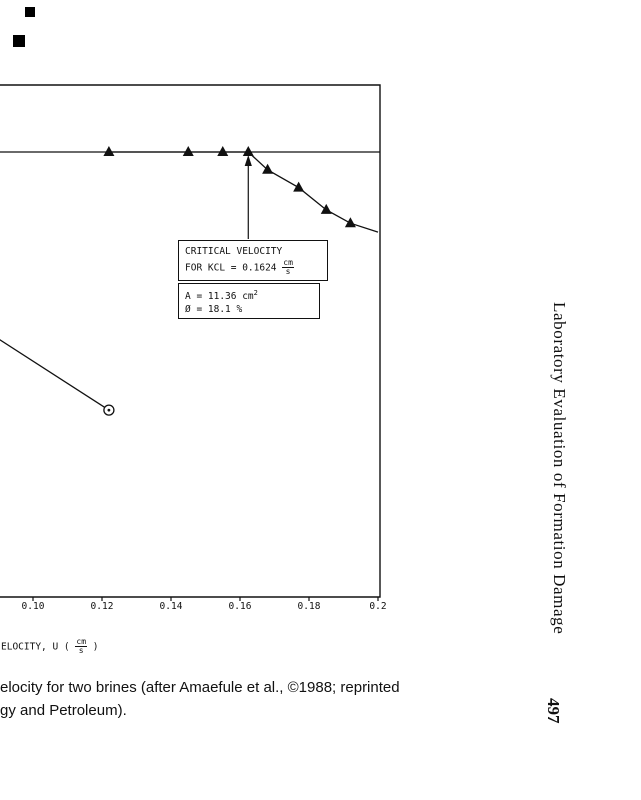  I want to click on annotation-box-core-properties: A = 11.36 cm2 Ø = 18.1 %, so click(249, 301).